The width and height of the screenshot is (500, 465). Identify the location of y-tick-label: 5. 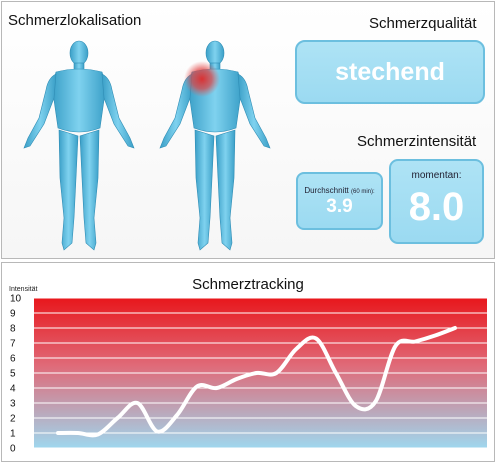
(13, 374).